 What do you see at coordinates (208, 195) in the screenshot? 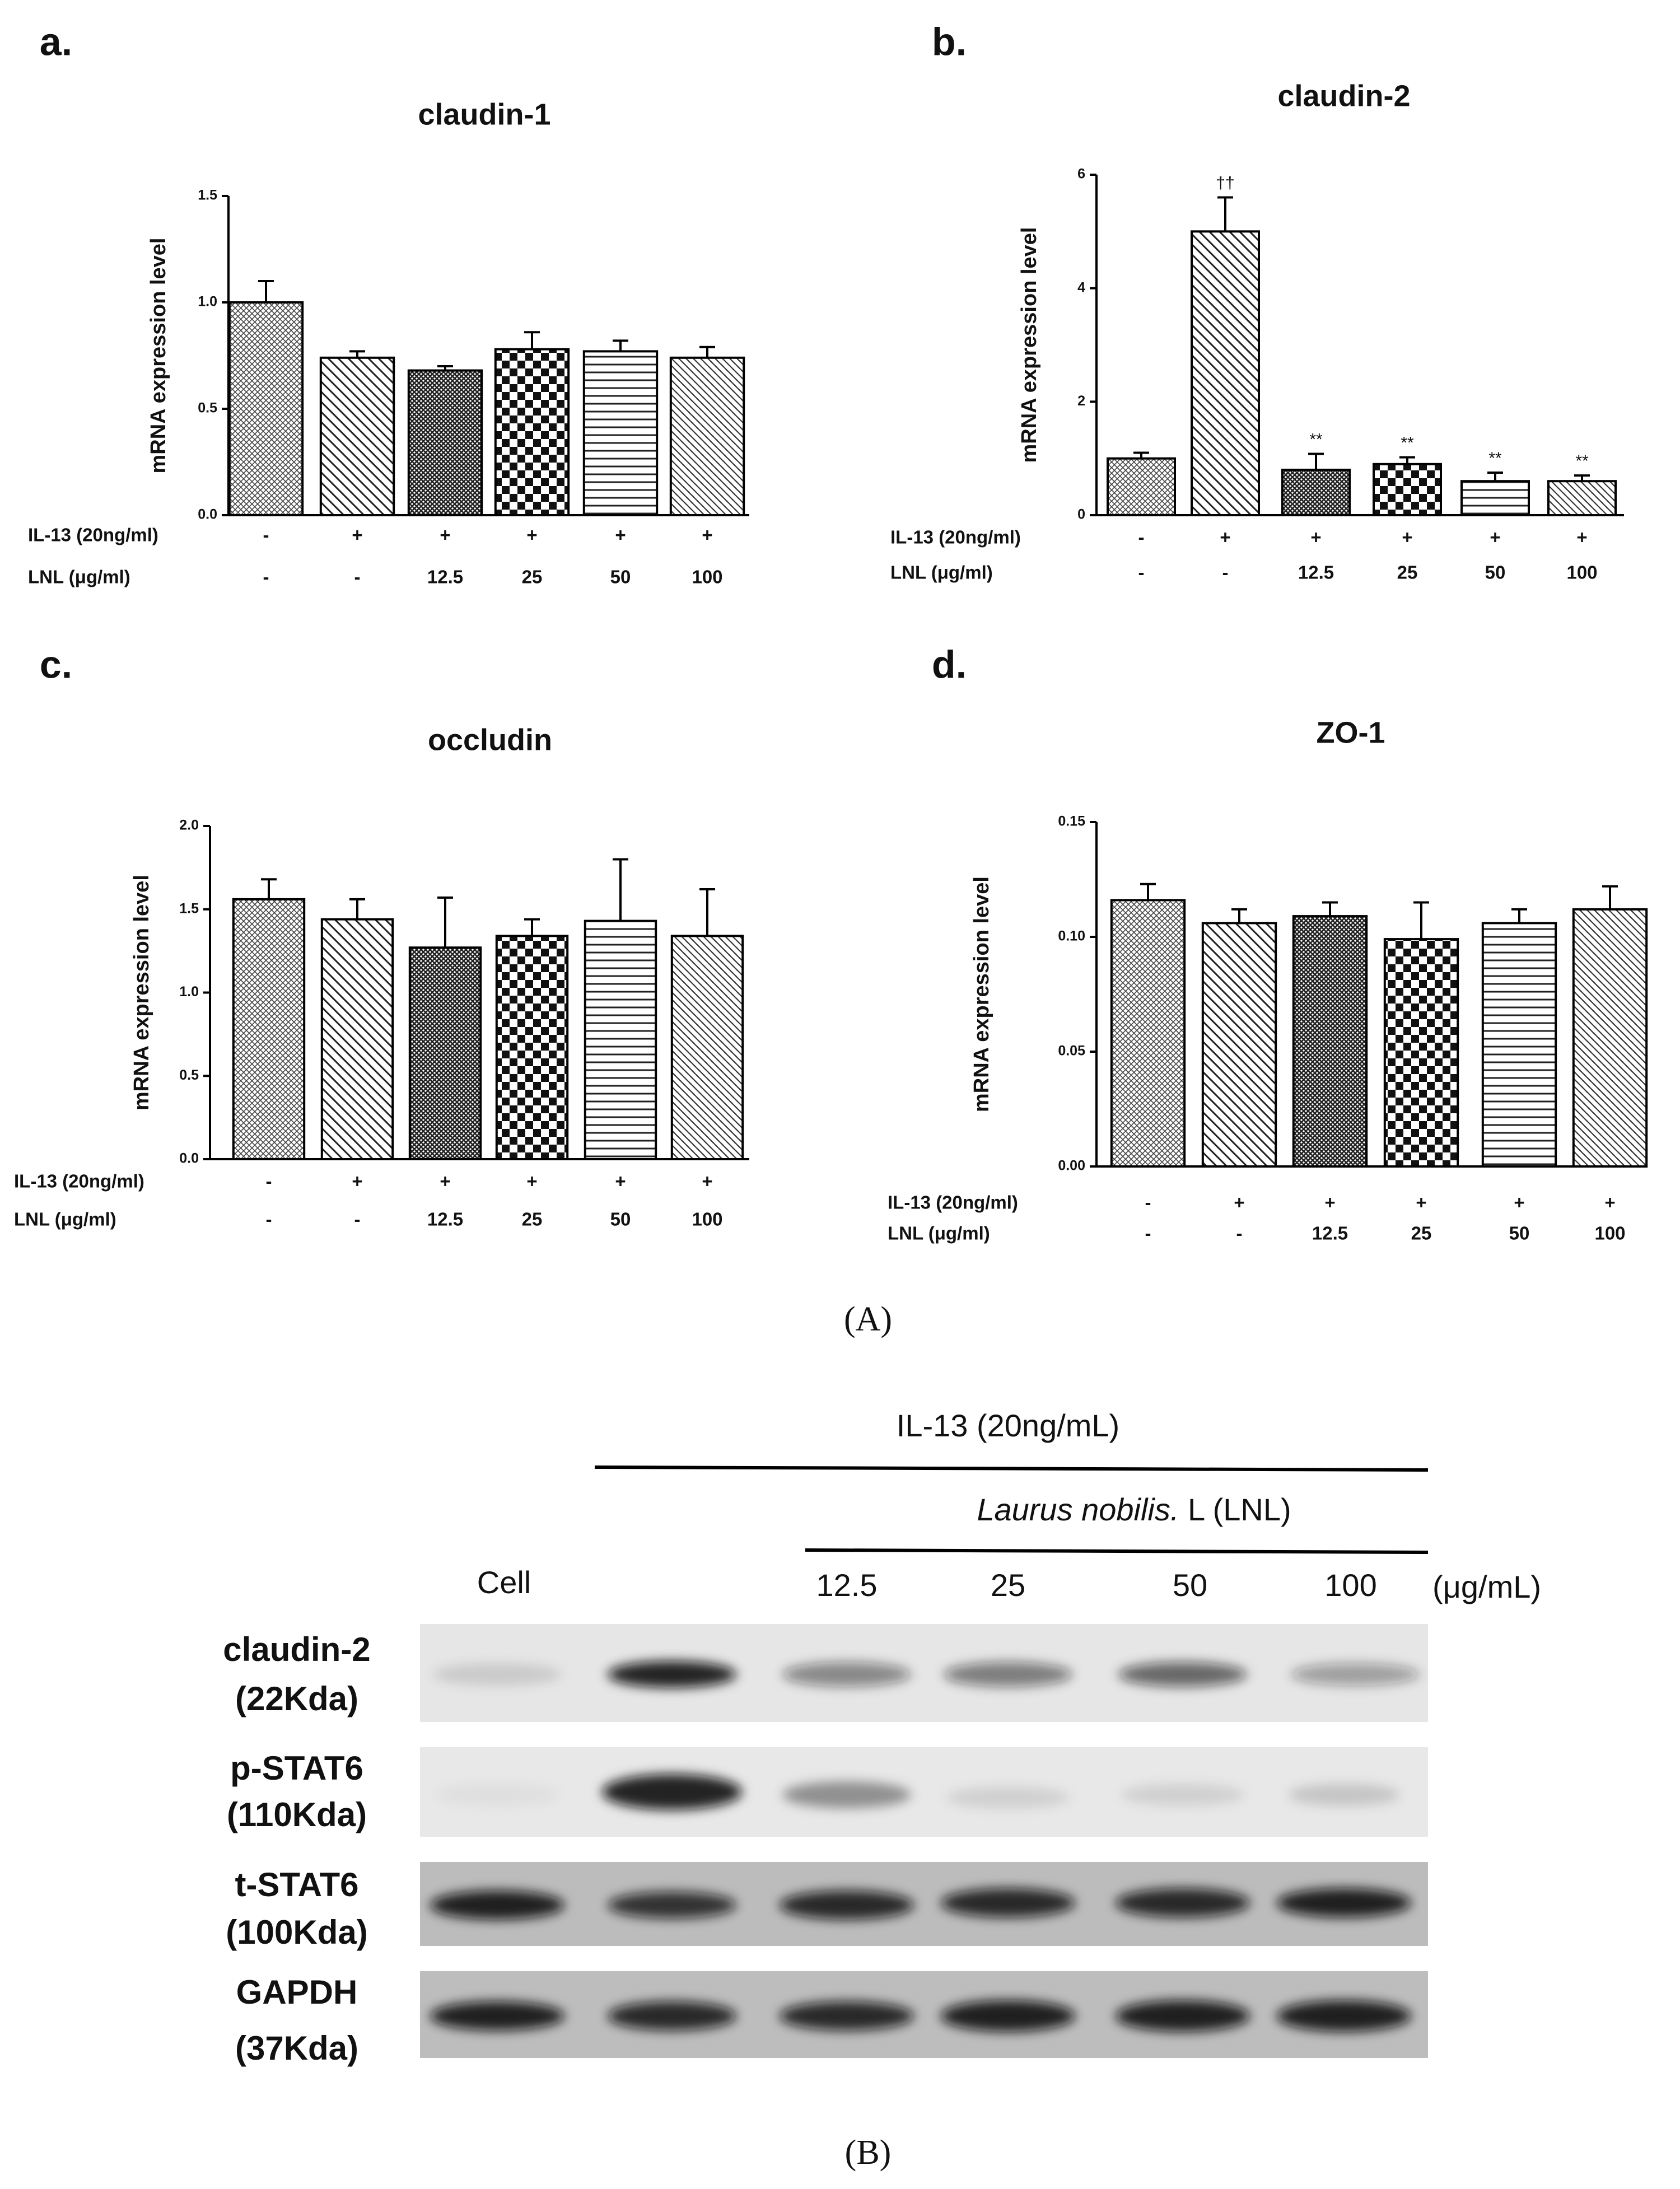
I see `y-tick-label: 1.5` at bounding box center [208, 195].